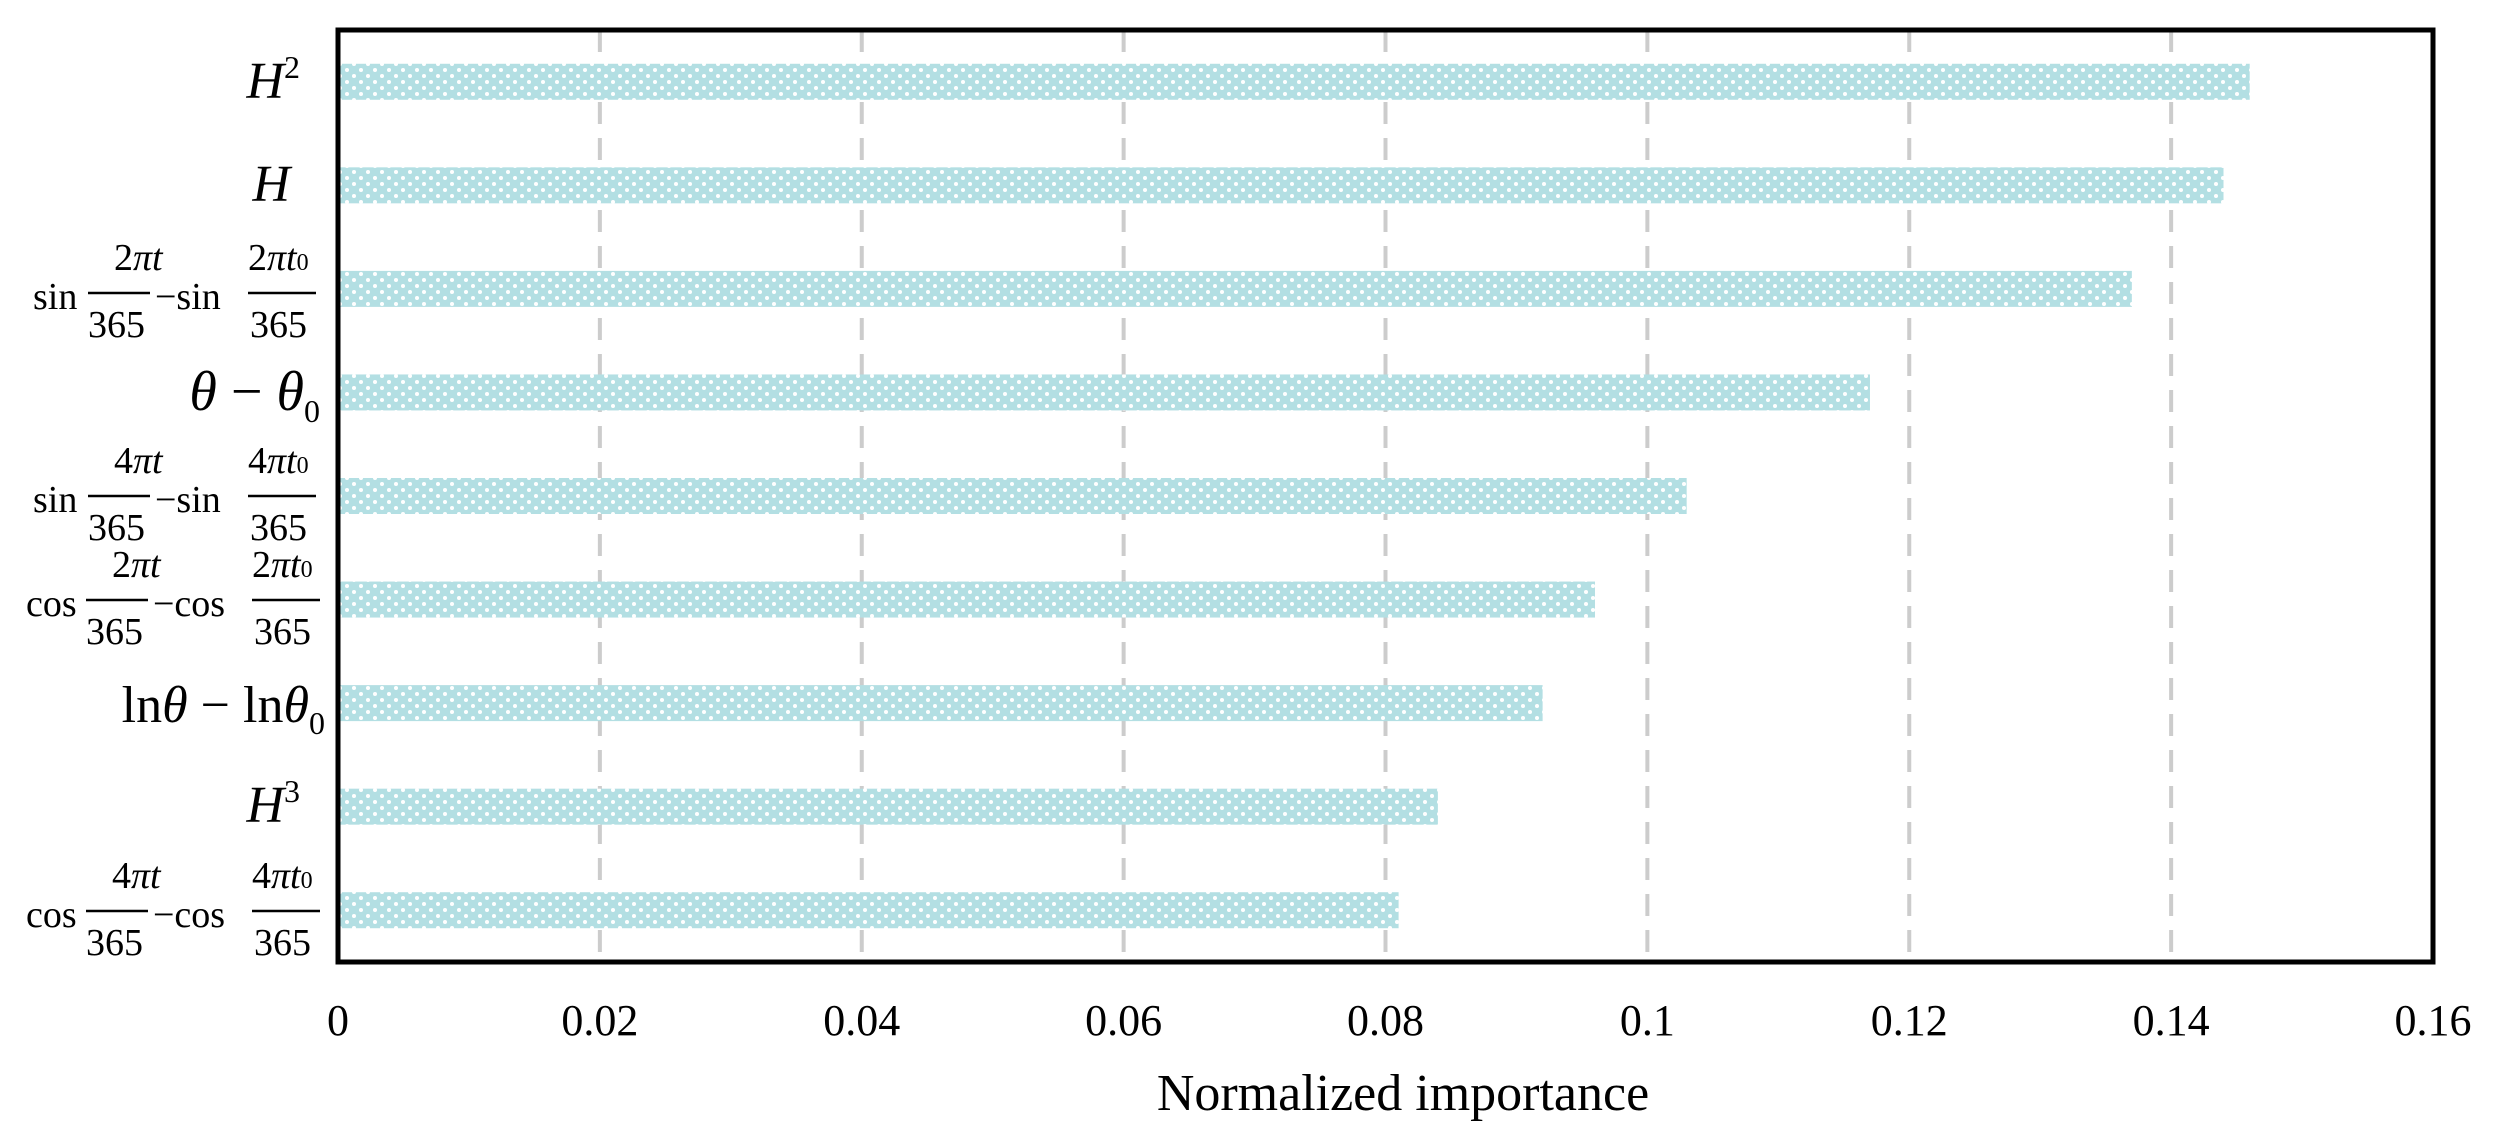 The width and height of the screenshot is (2497, 1148). Describe the element at coordinates (338, 1020) in the screenshot. I see `x-tick-label: 0` at that location.